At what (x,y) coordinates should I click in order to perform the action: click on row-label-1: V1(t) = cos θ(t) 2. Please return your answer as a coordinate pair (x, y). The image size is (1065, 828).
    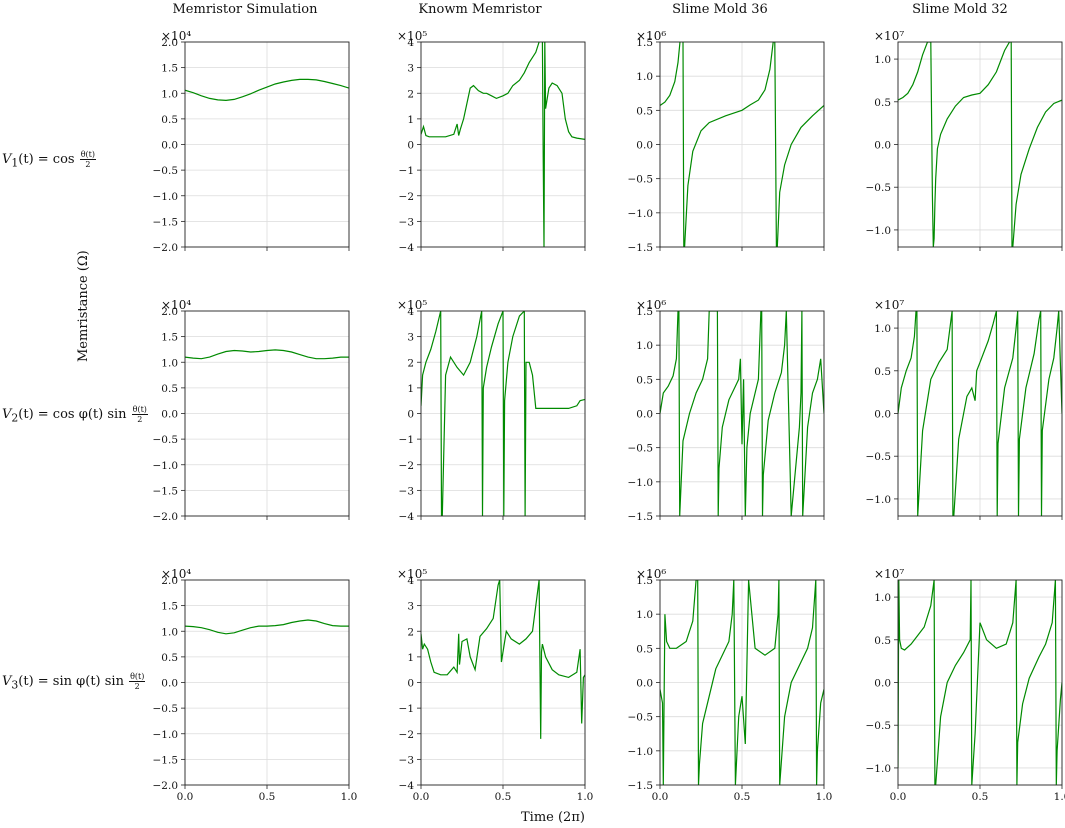
    Looking at the image, I should click on (49, 160).